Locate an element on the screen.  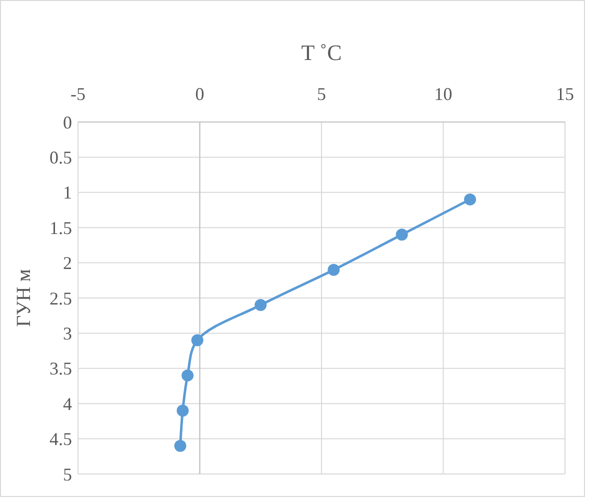
y-tick-label: 1 is located at coordinates (67, 192).